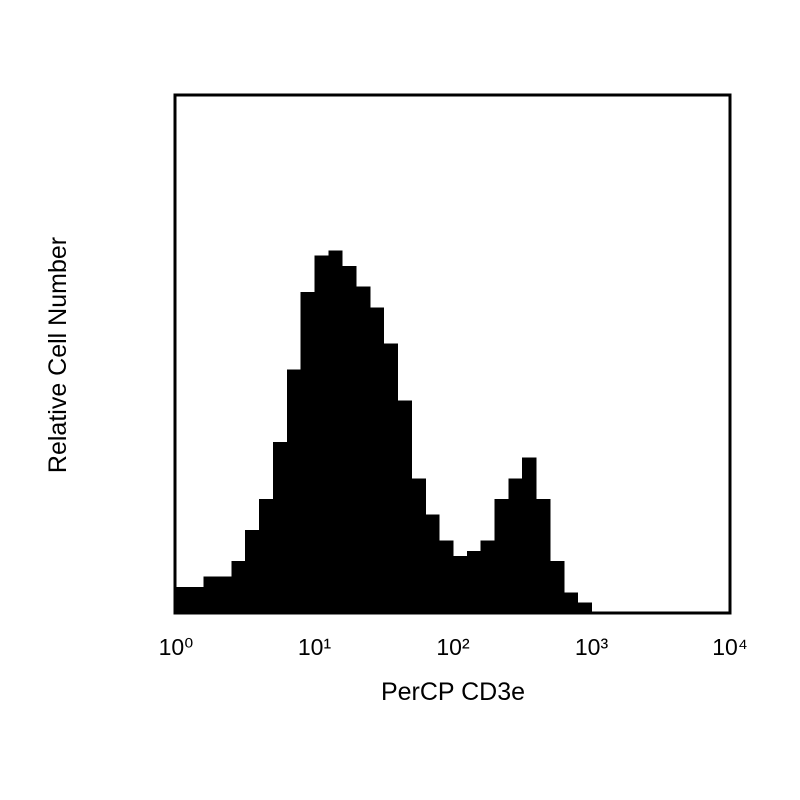  Describe the element at coordinates (58, 355) in the screenshot. I see `y-axis-label: Relative Cell Number` at that location.